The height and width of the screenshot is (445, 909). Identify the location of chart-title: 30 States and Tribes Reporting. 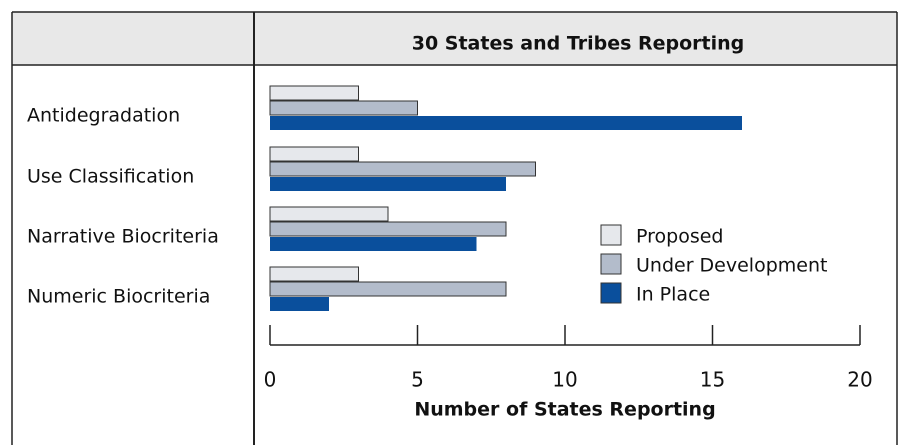
(578, 44).